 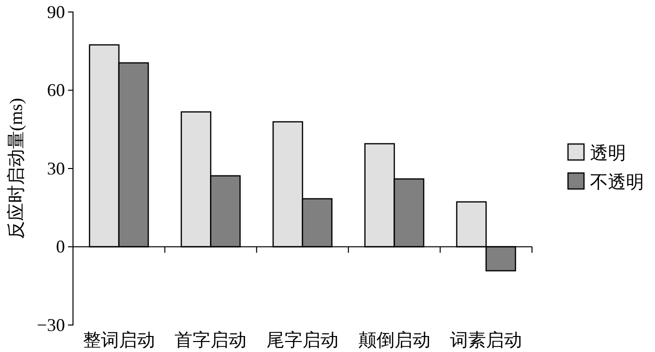 What do you see at coordinates (617, 182) in the screenshot?
I see `legend-label: 不透明` at bounding box center [617, 182].